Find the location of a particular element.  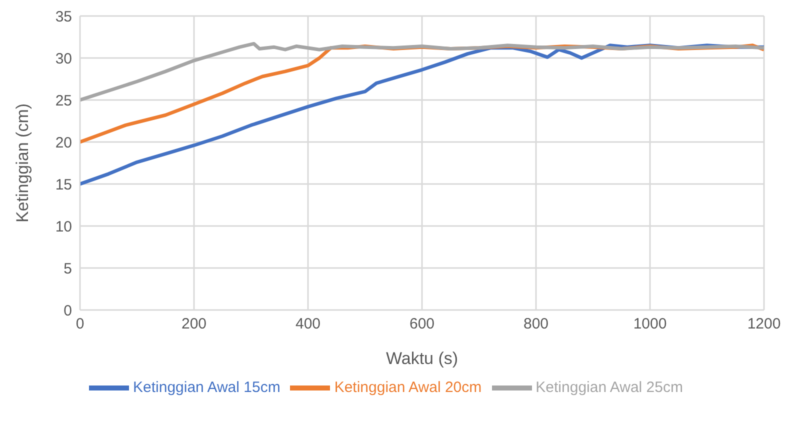

y-axis-title: Ketinggian (cm) is located at coordinates (22, 163).